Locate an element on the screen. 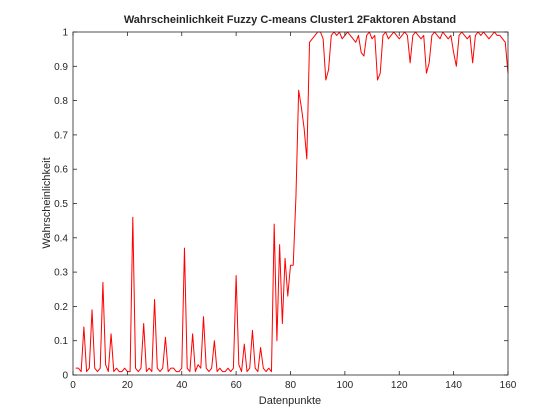 Image resolution: width=560 pixels, height=420 pixels. x-tick-label: 120 is located at coordinates (399, 385).